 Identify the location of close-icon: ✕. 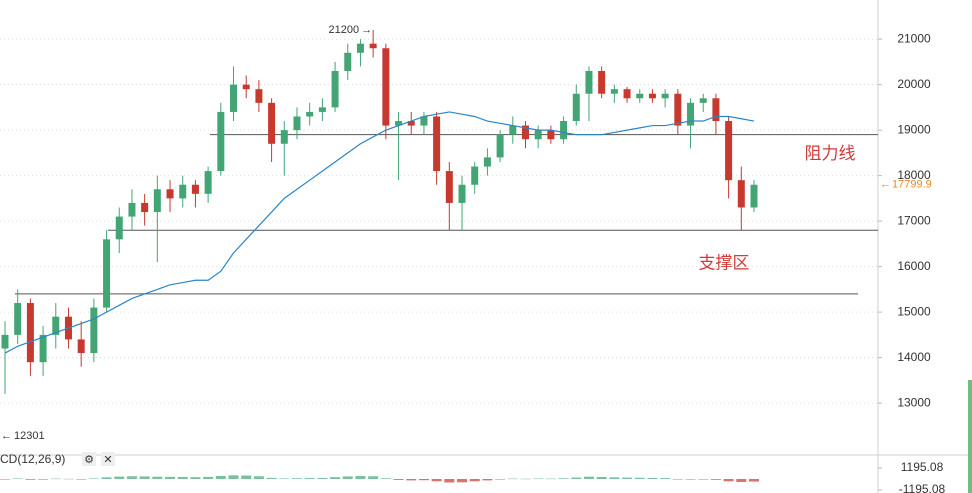
(107, 460).